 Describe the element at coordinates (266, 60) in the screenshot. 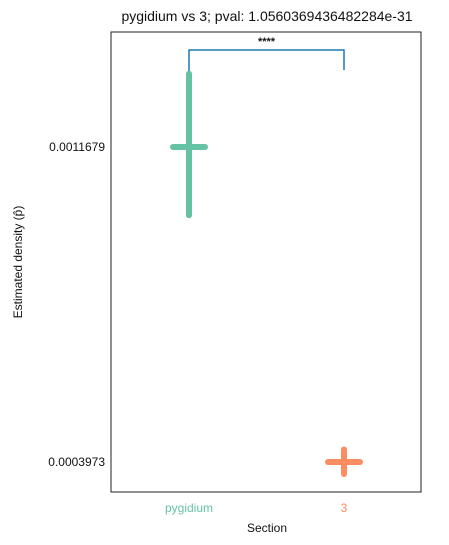

I see `significance-bracket` at that location.